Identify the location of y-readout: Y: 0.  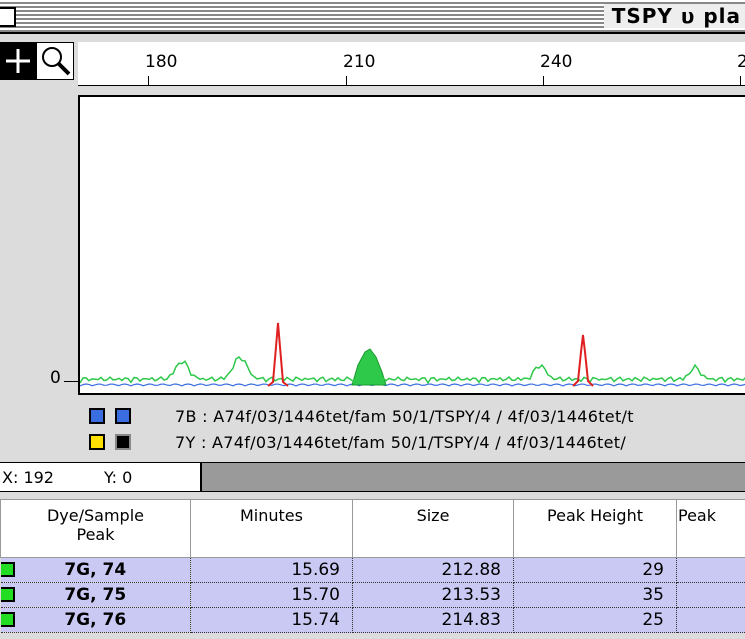
(118, 477).